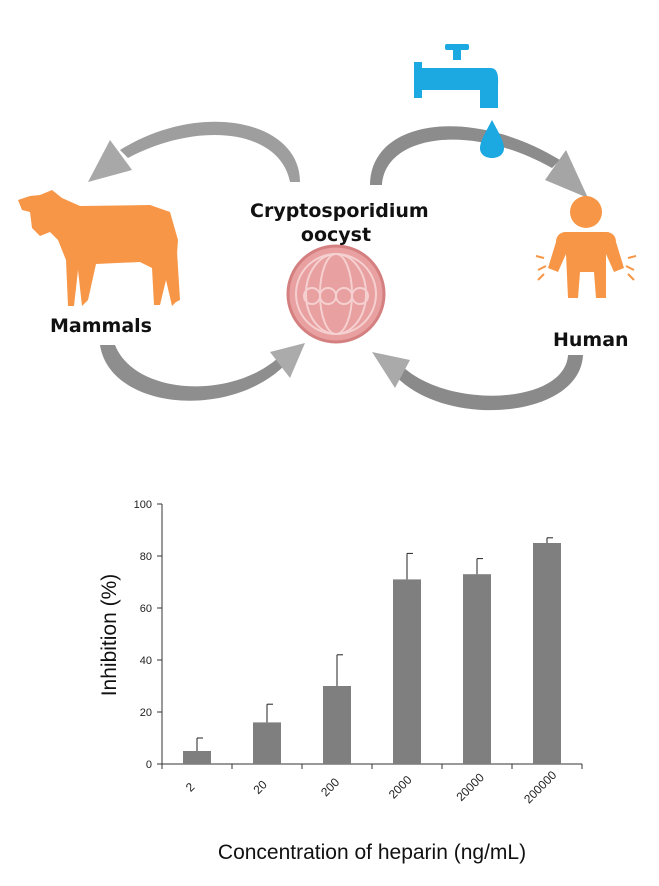 The height and width of the screenshot is (886, 659). What do you see at coordinates (540, 787) in the screenshot?
I see `x-tick-label: 200000` at bounding box center [540, 787].